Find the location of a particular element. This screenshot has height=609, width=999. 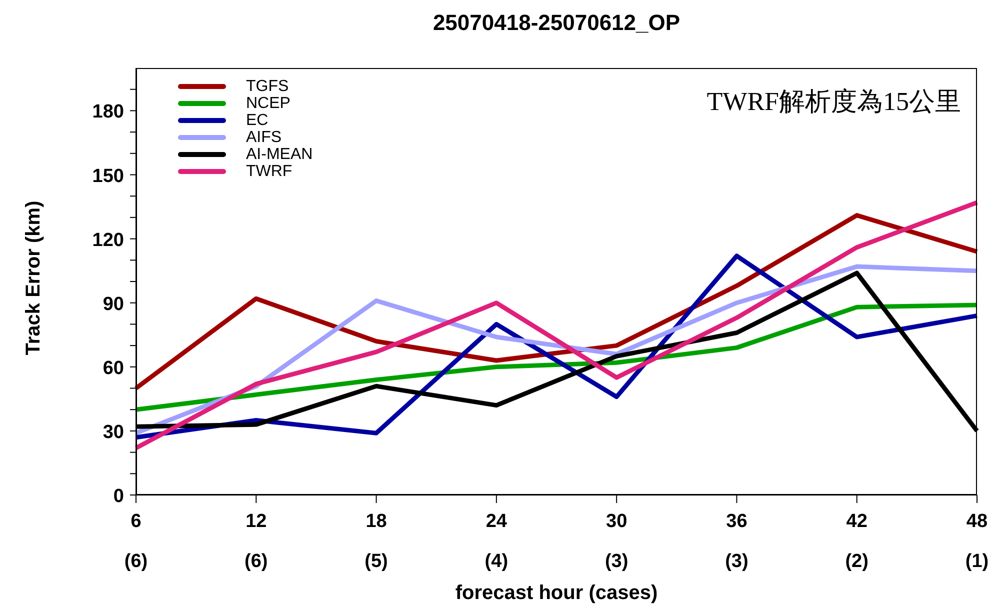

x-tick-label: 30 (3) is located at coordinates (616, 541).